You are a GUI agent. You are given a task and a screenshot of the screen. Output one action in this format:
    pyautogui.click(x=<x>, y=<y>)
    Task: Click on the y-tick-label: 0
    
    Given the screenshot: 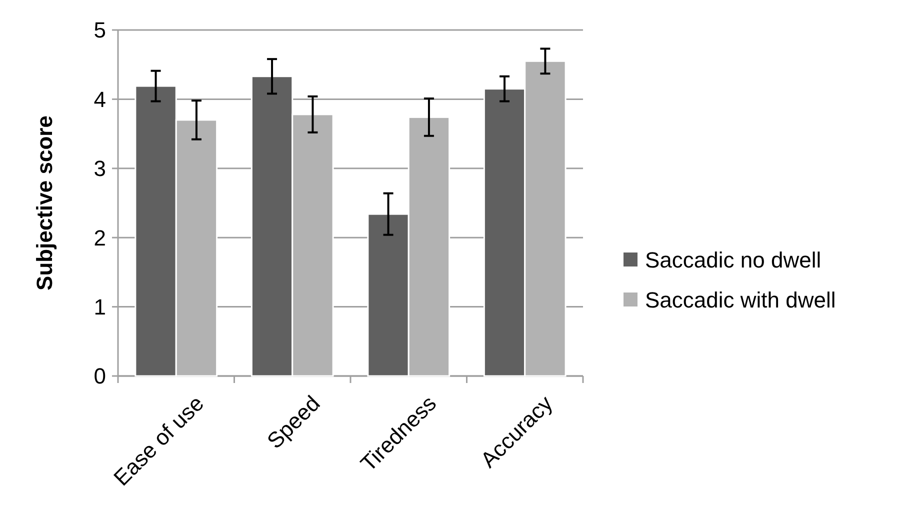 What is the action you would take?
    pyautogui.click(x=100, y=376)
    